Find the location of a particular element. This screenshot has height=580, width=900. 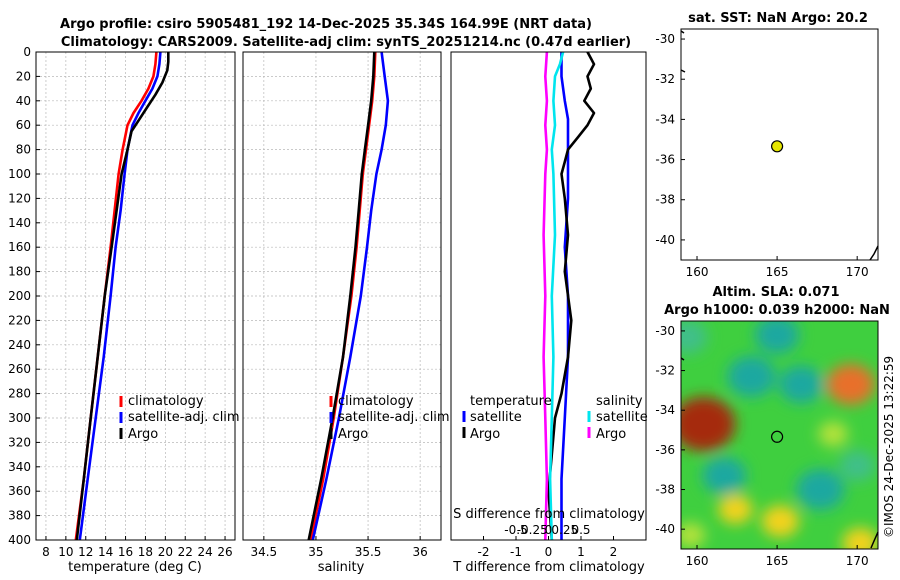

temperature-lines is located at coordinates (122, 296).